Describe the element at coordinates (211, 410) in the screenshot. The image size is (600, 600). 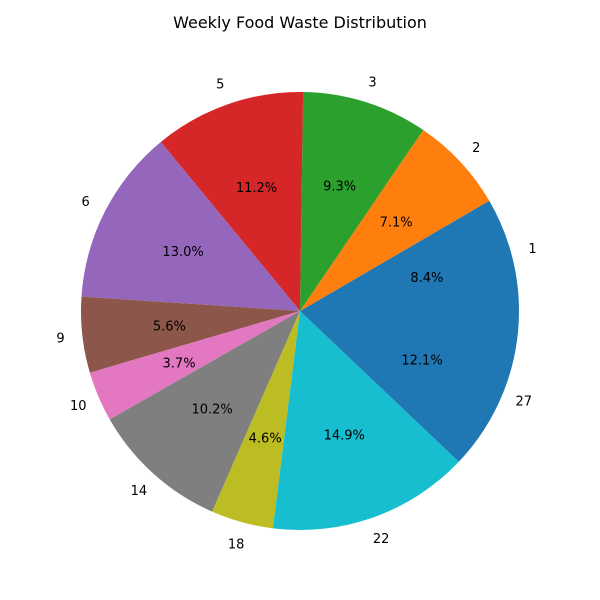
I see `percent-label-14: 10.2%` at that location.